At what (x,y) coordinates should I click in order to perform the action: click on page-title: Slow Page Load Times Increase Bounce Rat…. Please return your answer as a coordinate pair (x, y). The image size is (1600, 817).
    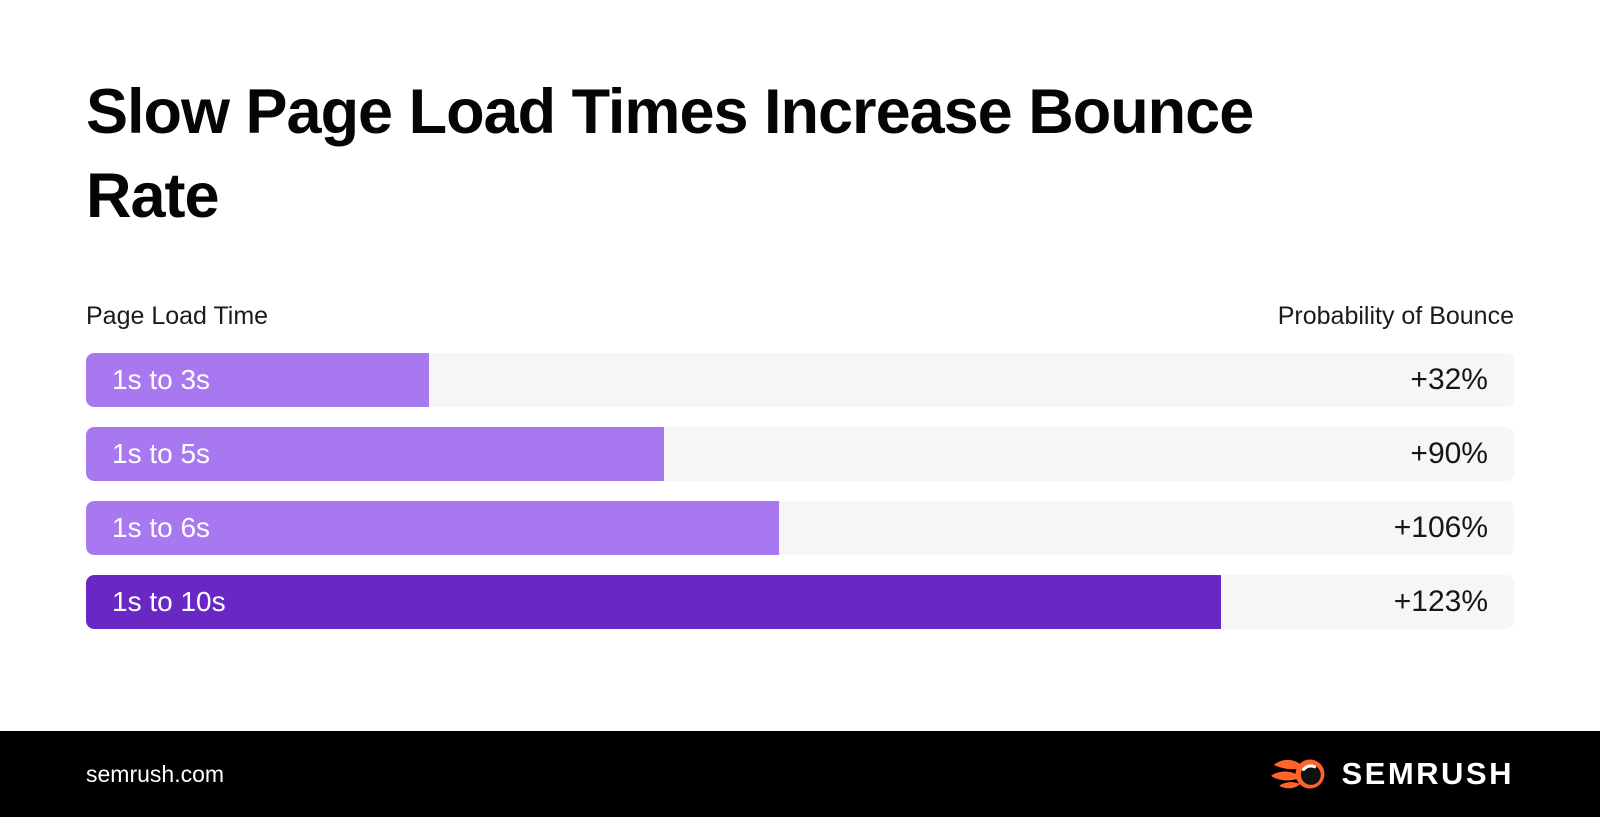
    Looking at the image, I should click on (670, 154).